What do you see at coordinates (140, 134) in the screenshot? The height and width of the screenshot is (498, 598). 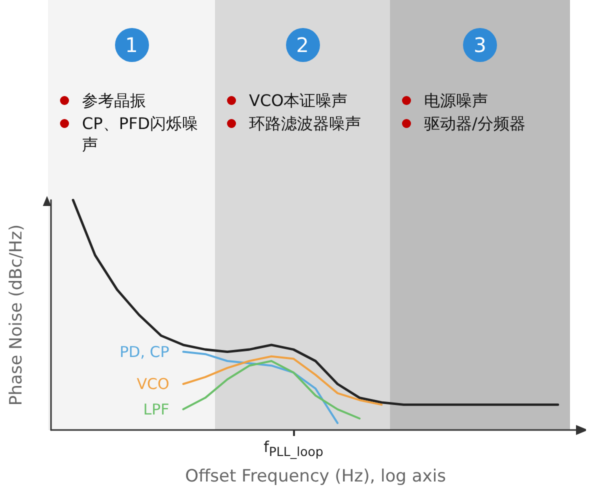 I see `text: CP、PFD闪烁噪声` at bounding box center [140, 134].